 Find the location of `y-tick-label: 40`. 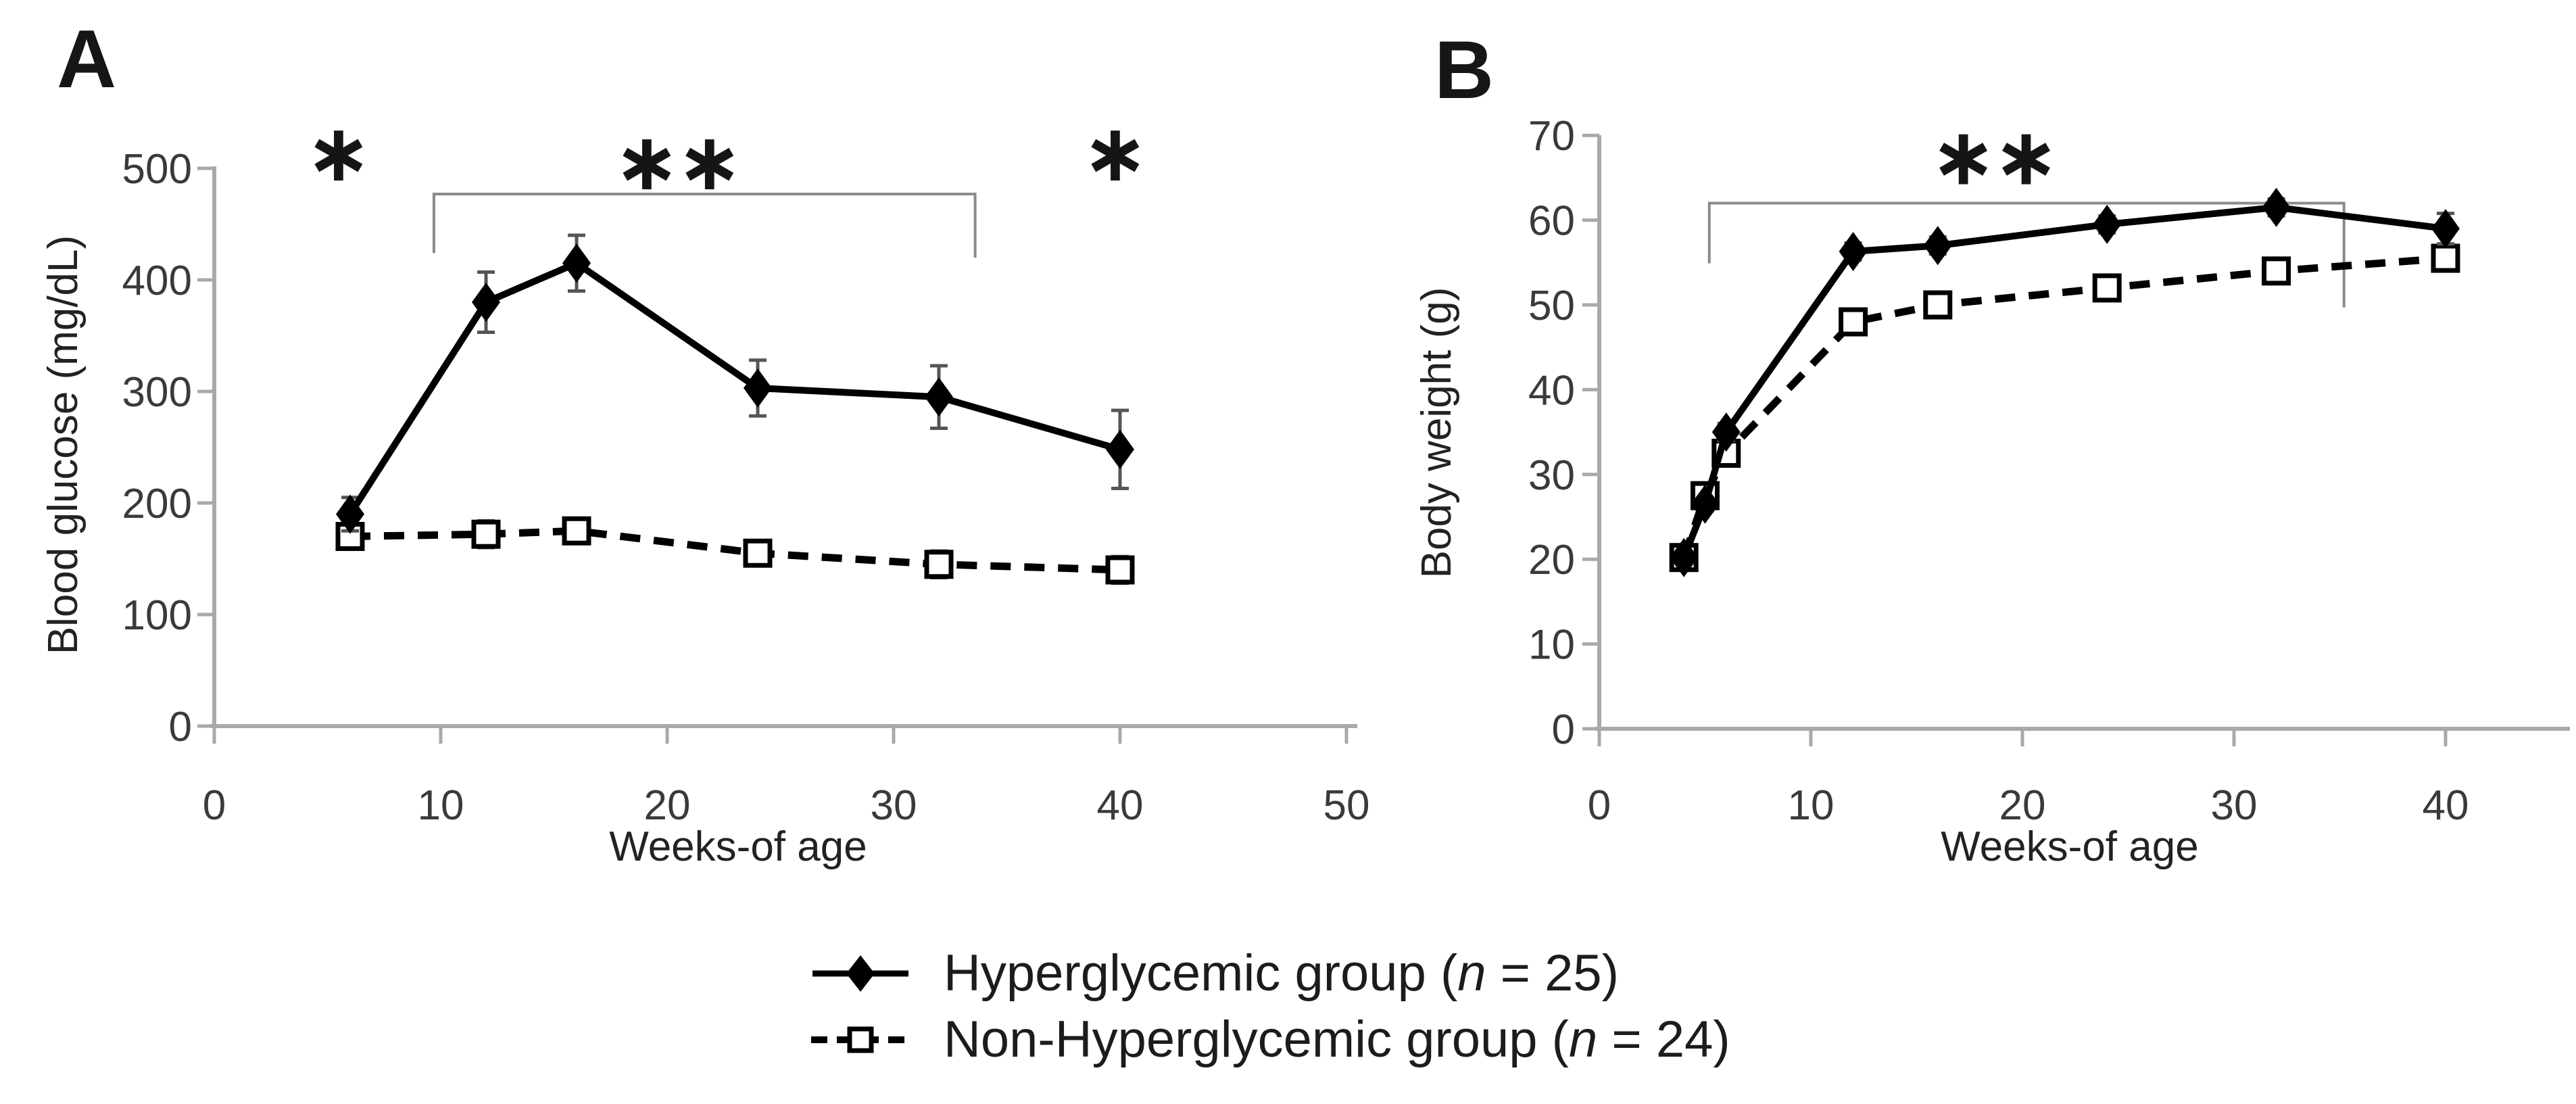

y-tick-label: 40 is located at coordinates (1551, 390).